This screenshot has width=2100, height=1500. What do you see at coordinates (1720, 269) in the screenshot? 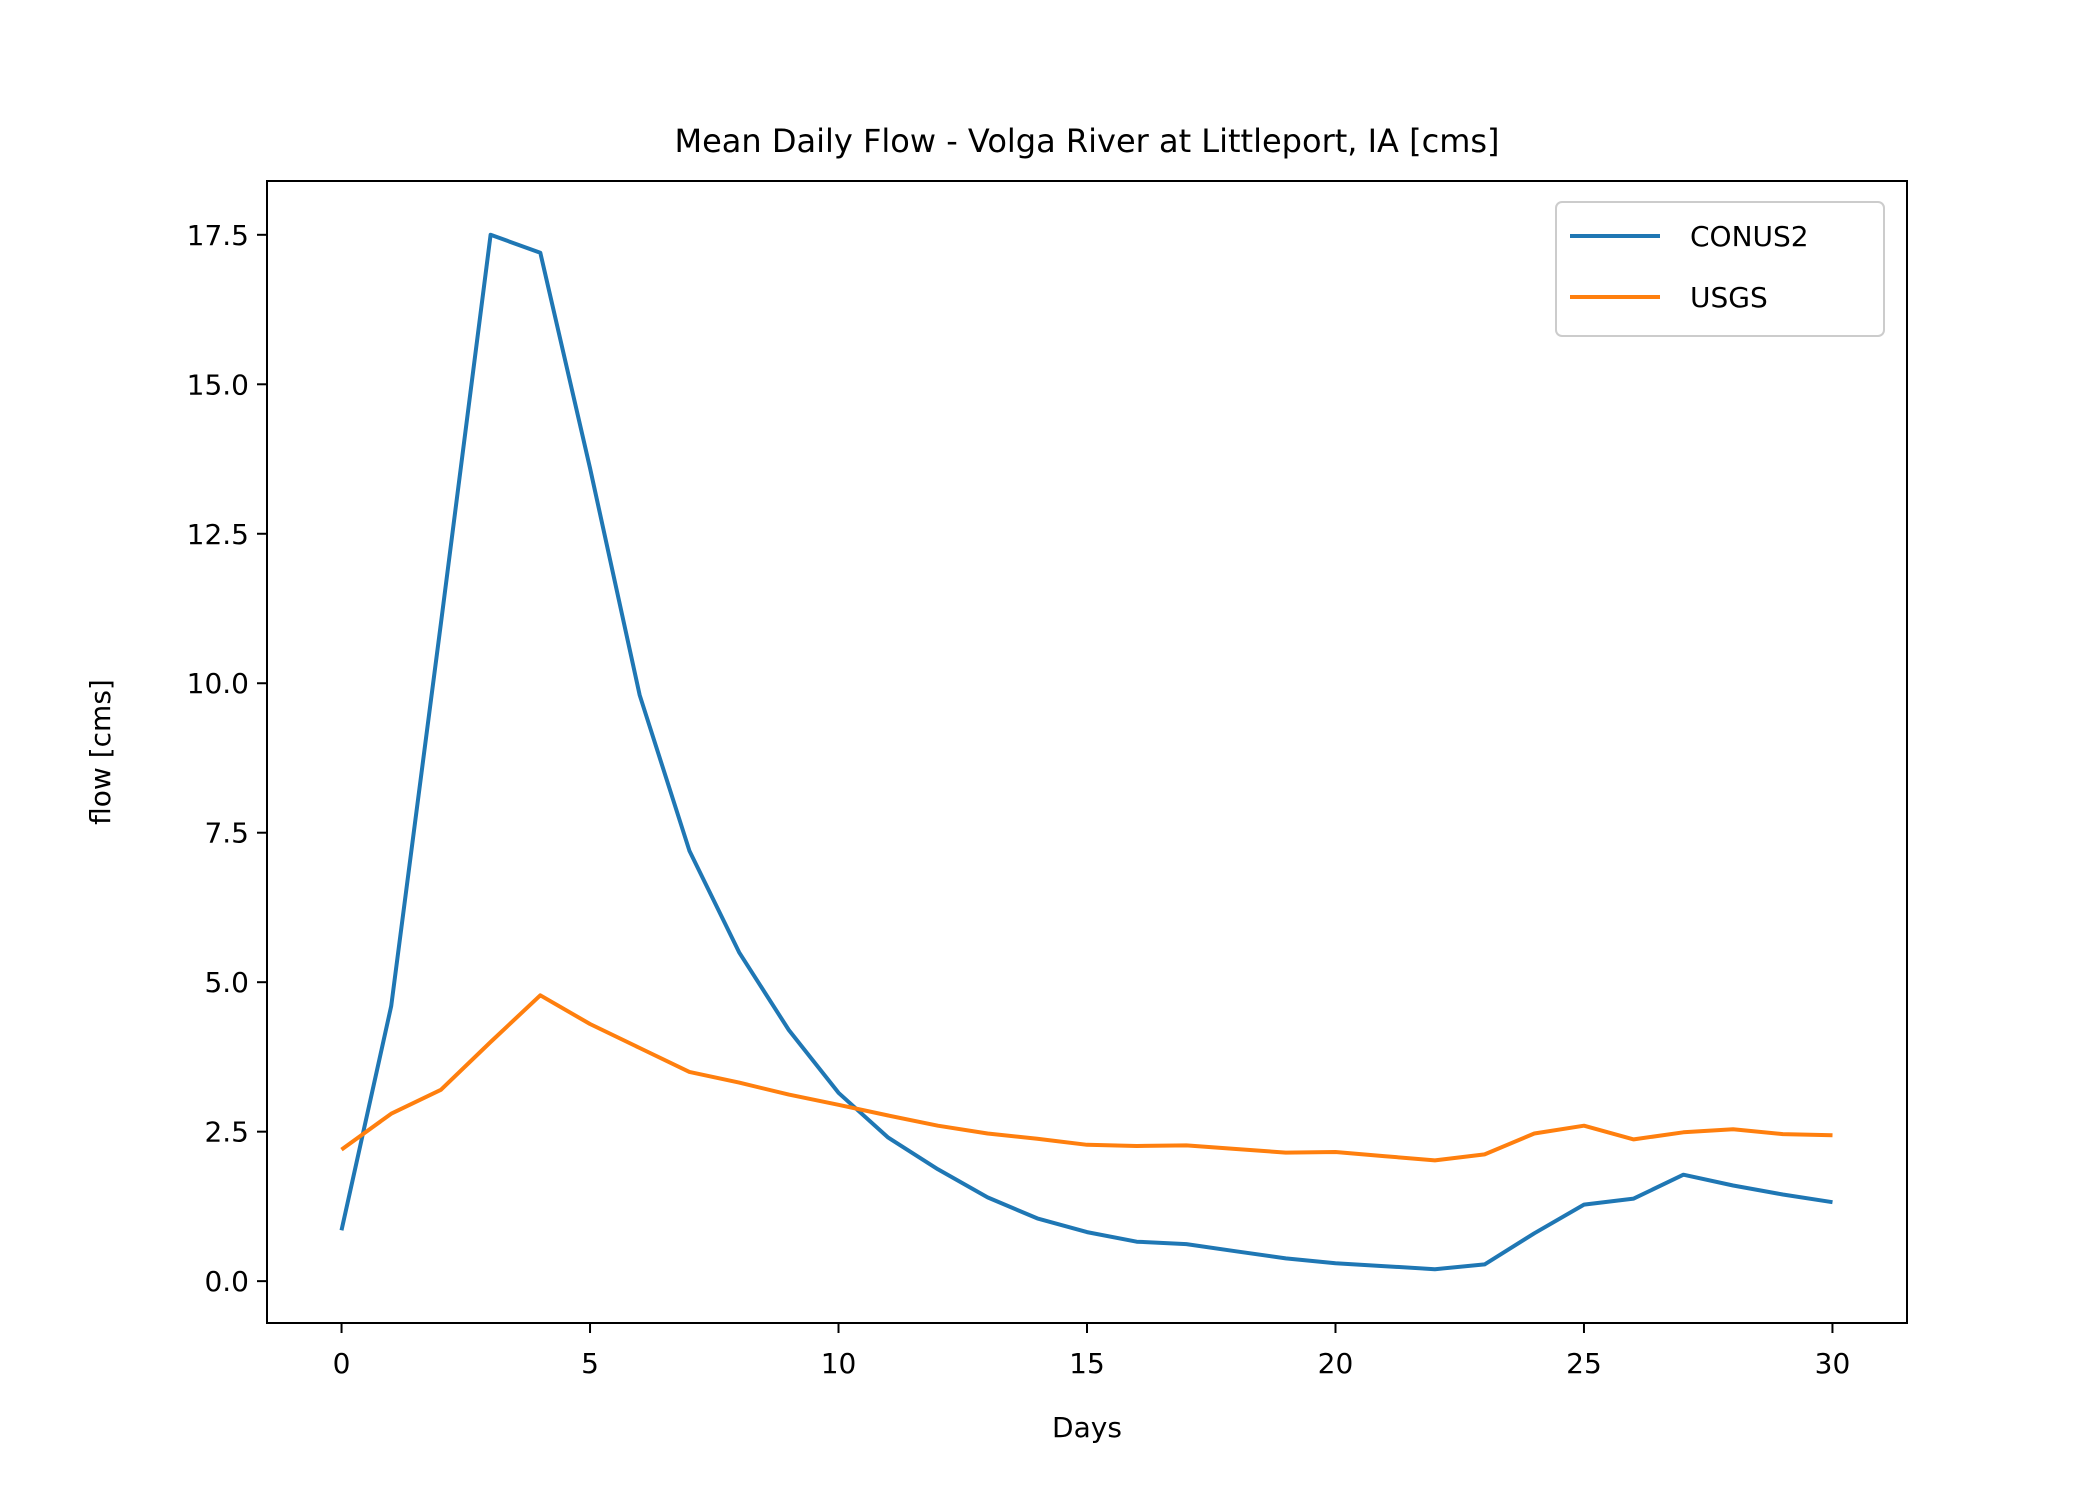
I see `legend: CONUS2 USGS` at bounding box center [1720, 269].